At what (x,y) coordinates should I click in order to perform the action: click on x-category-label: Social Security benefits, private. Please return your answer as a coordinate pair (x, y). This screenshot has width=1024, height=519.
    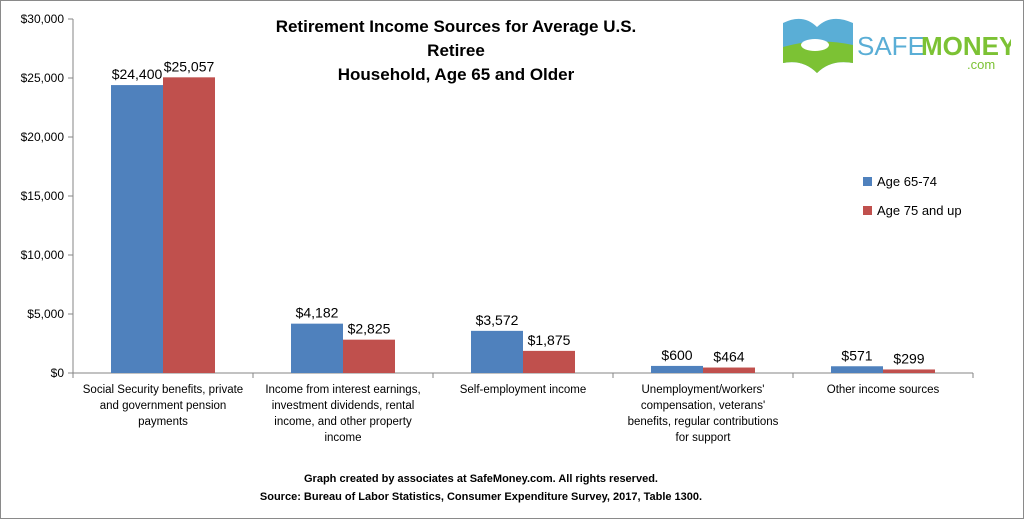
    Looking at the image, I should click on (163, 390).